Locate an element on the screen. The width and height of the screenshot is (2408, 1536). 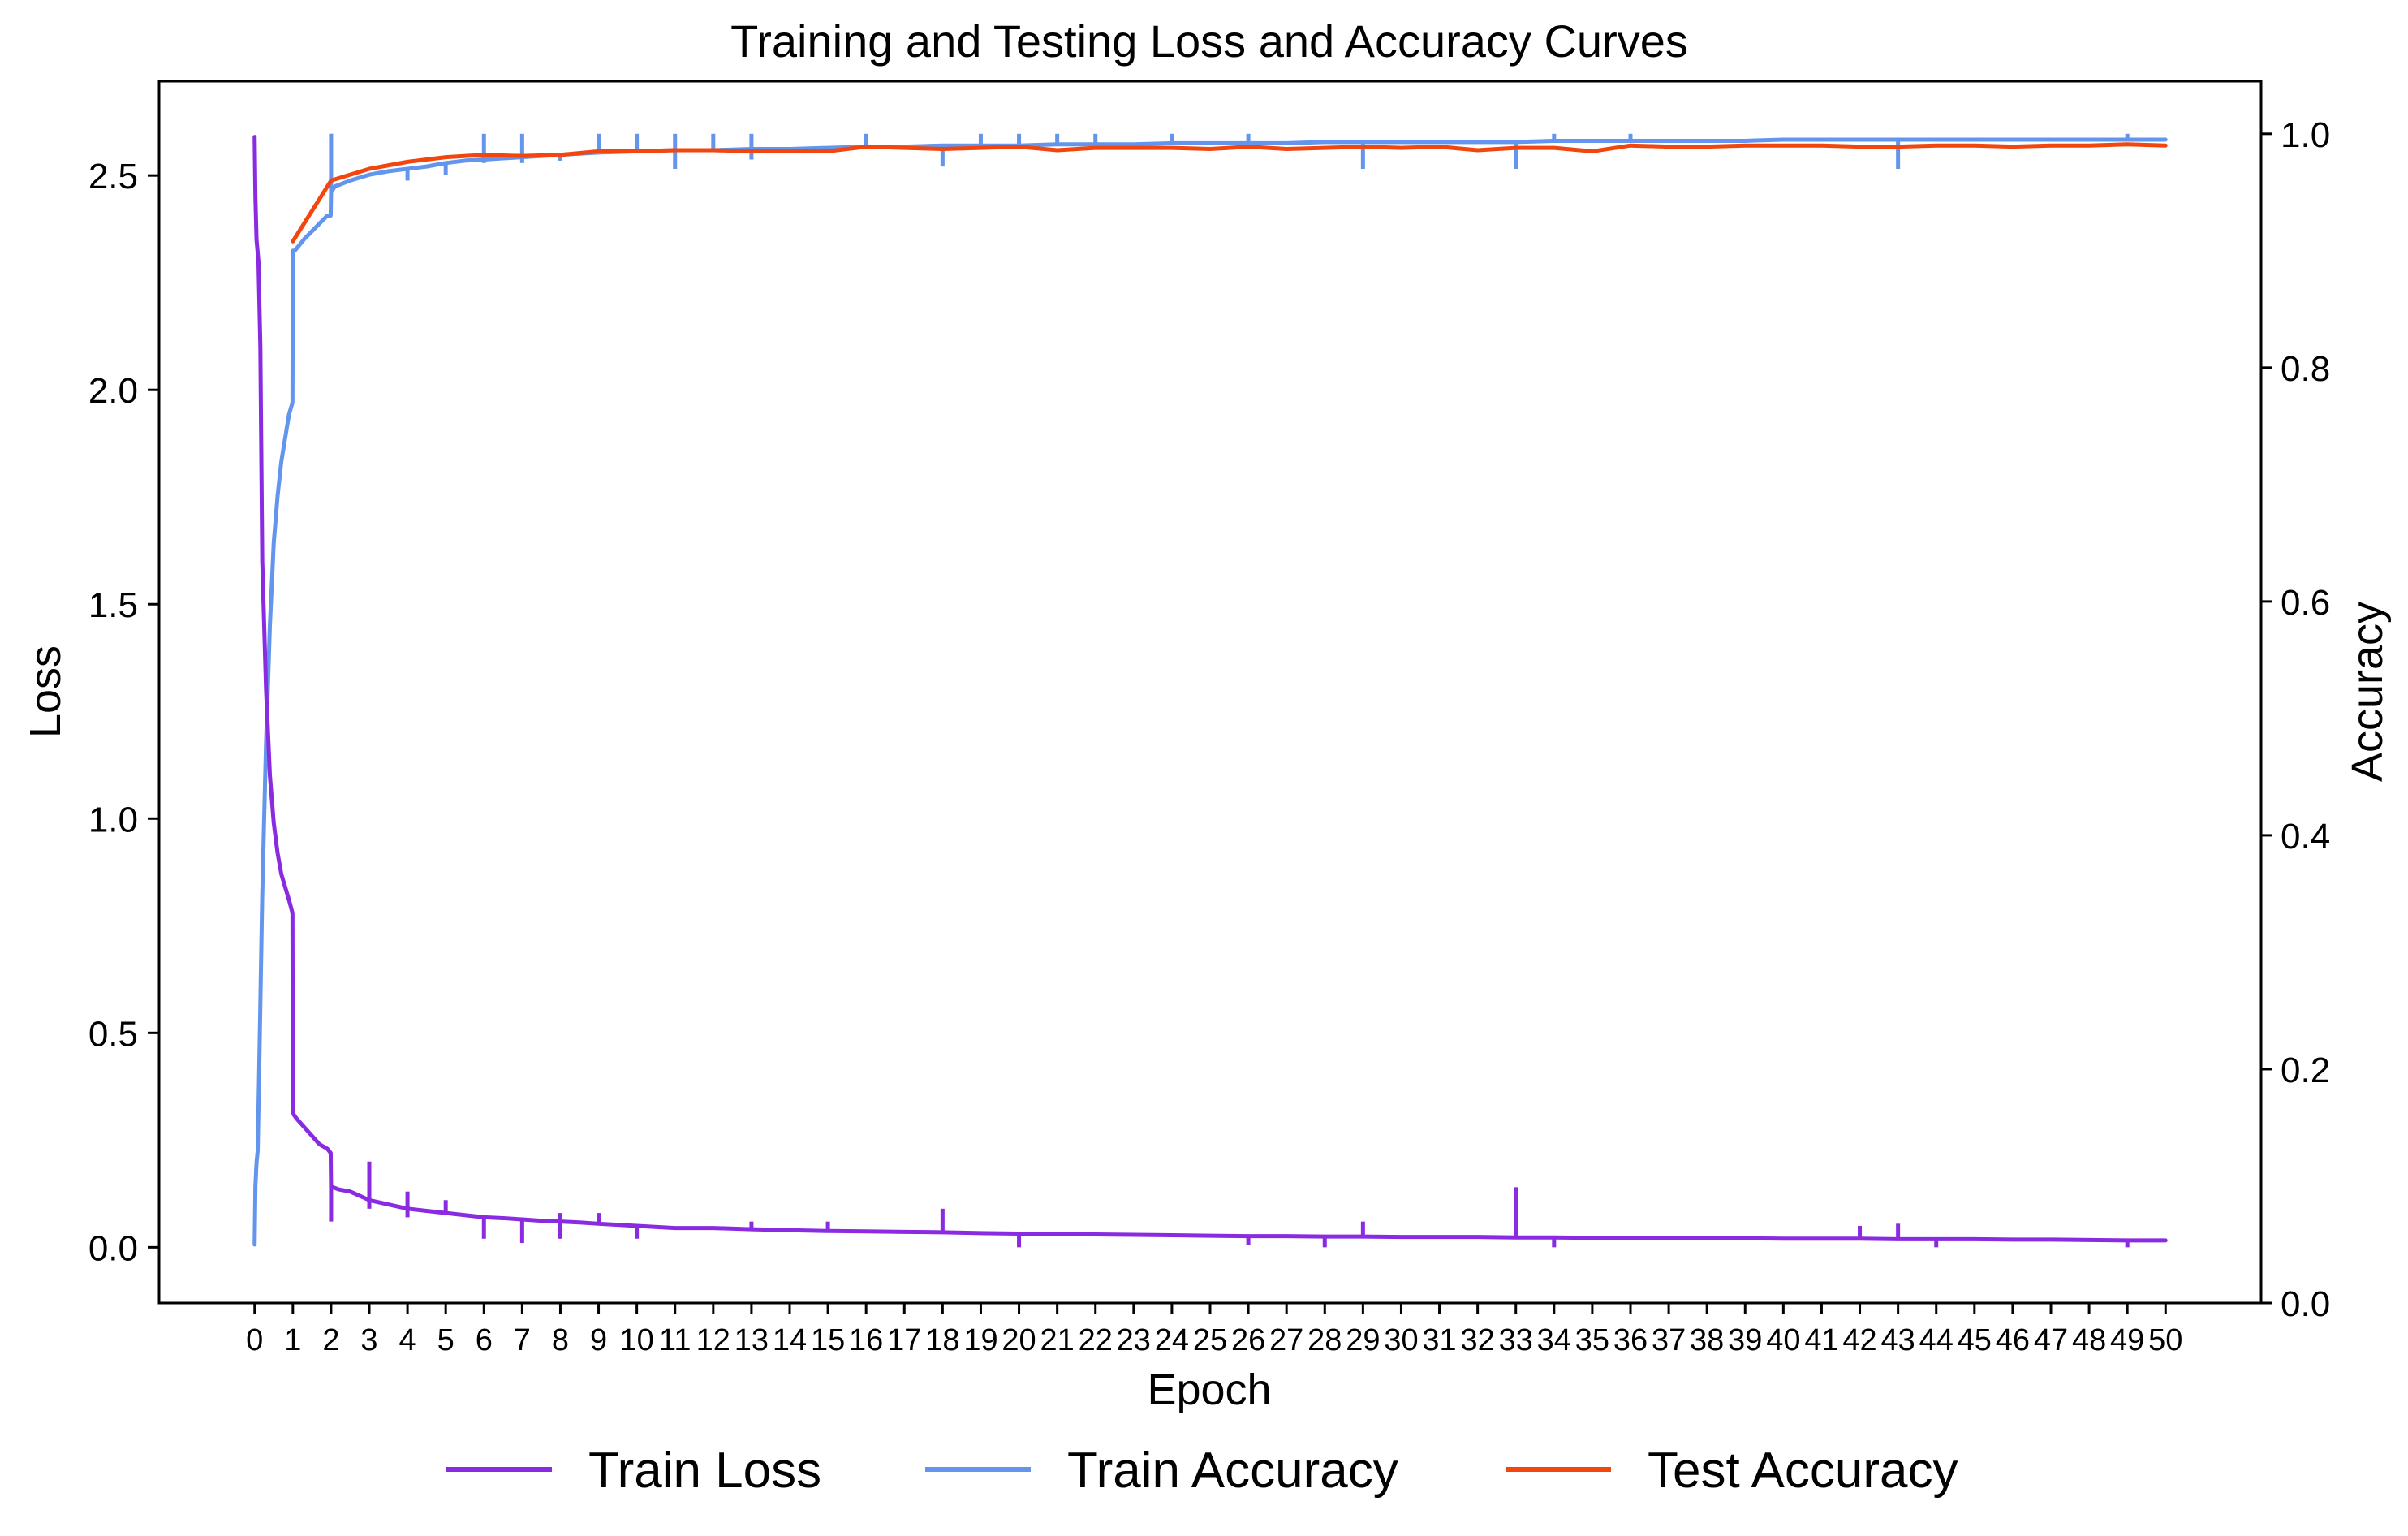
legend-label-train-accuracy: Train Accuracy is located at coordinates (1233, 1471).